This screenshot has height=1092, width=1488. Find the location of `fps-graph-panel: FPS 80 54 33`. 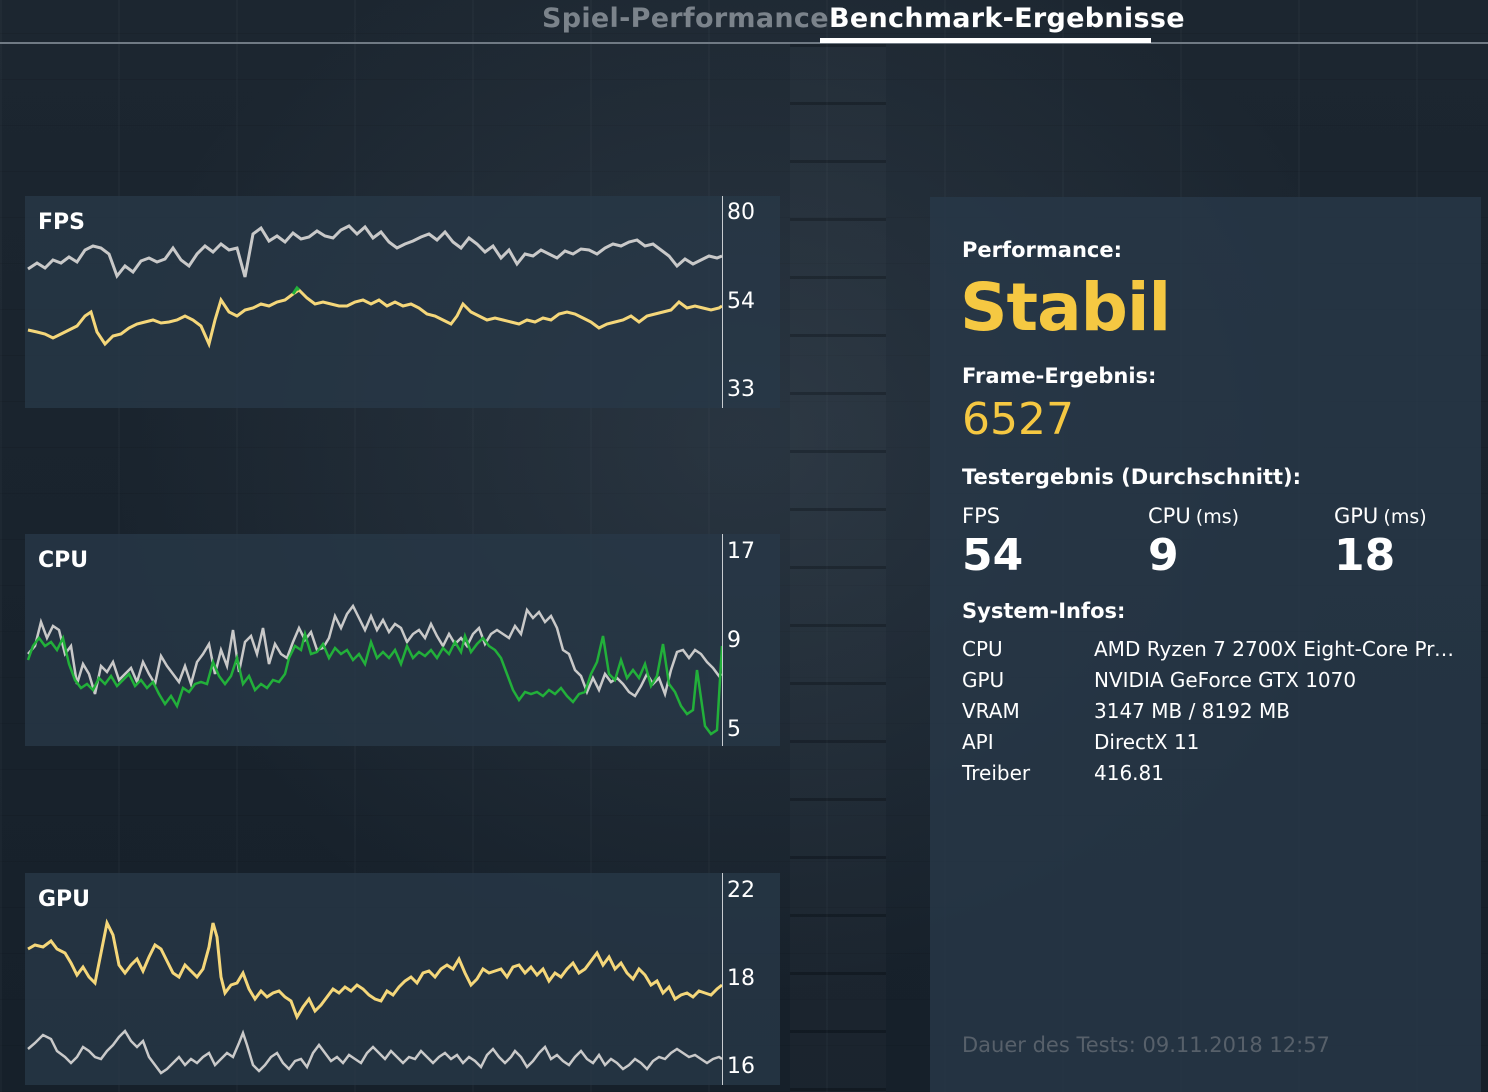

fps-graph-panel: FPS 80 54 33 is located at coordinates (402, 302).